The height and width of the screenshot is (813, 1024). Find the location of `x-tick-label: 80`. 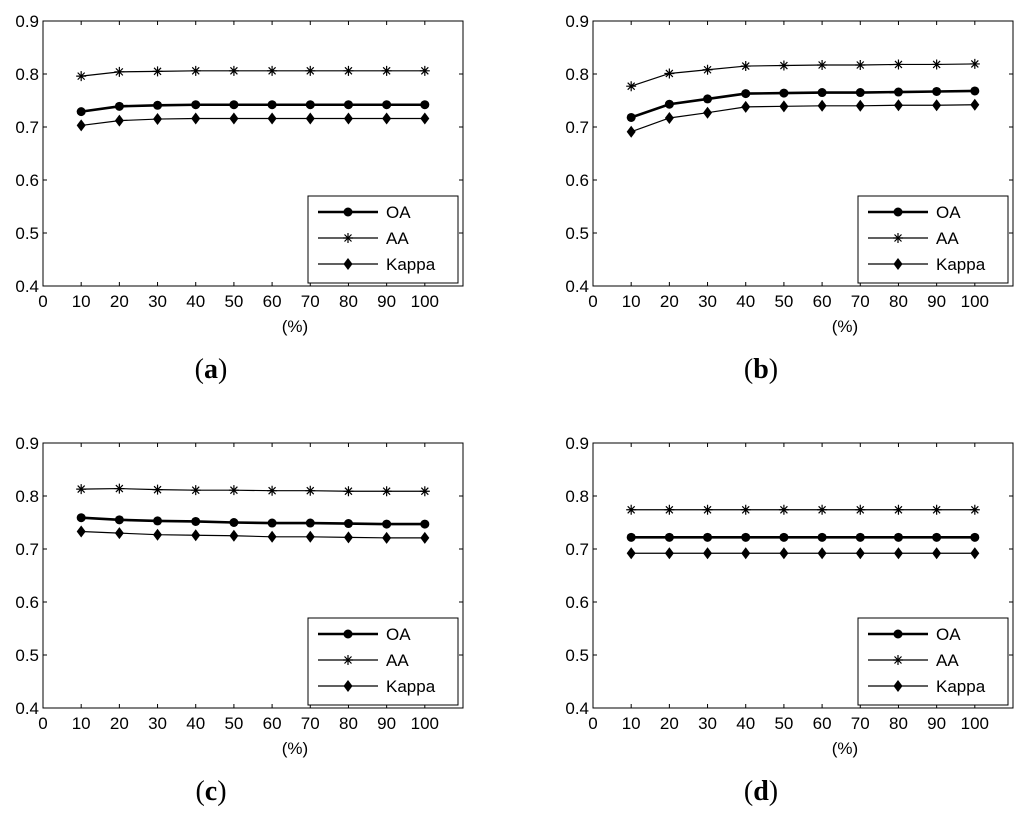

x-tick-label: 80 is located at coordinates (348, 723).